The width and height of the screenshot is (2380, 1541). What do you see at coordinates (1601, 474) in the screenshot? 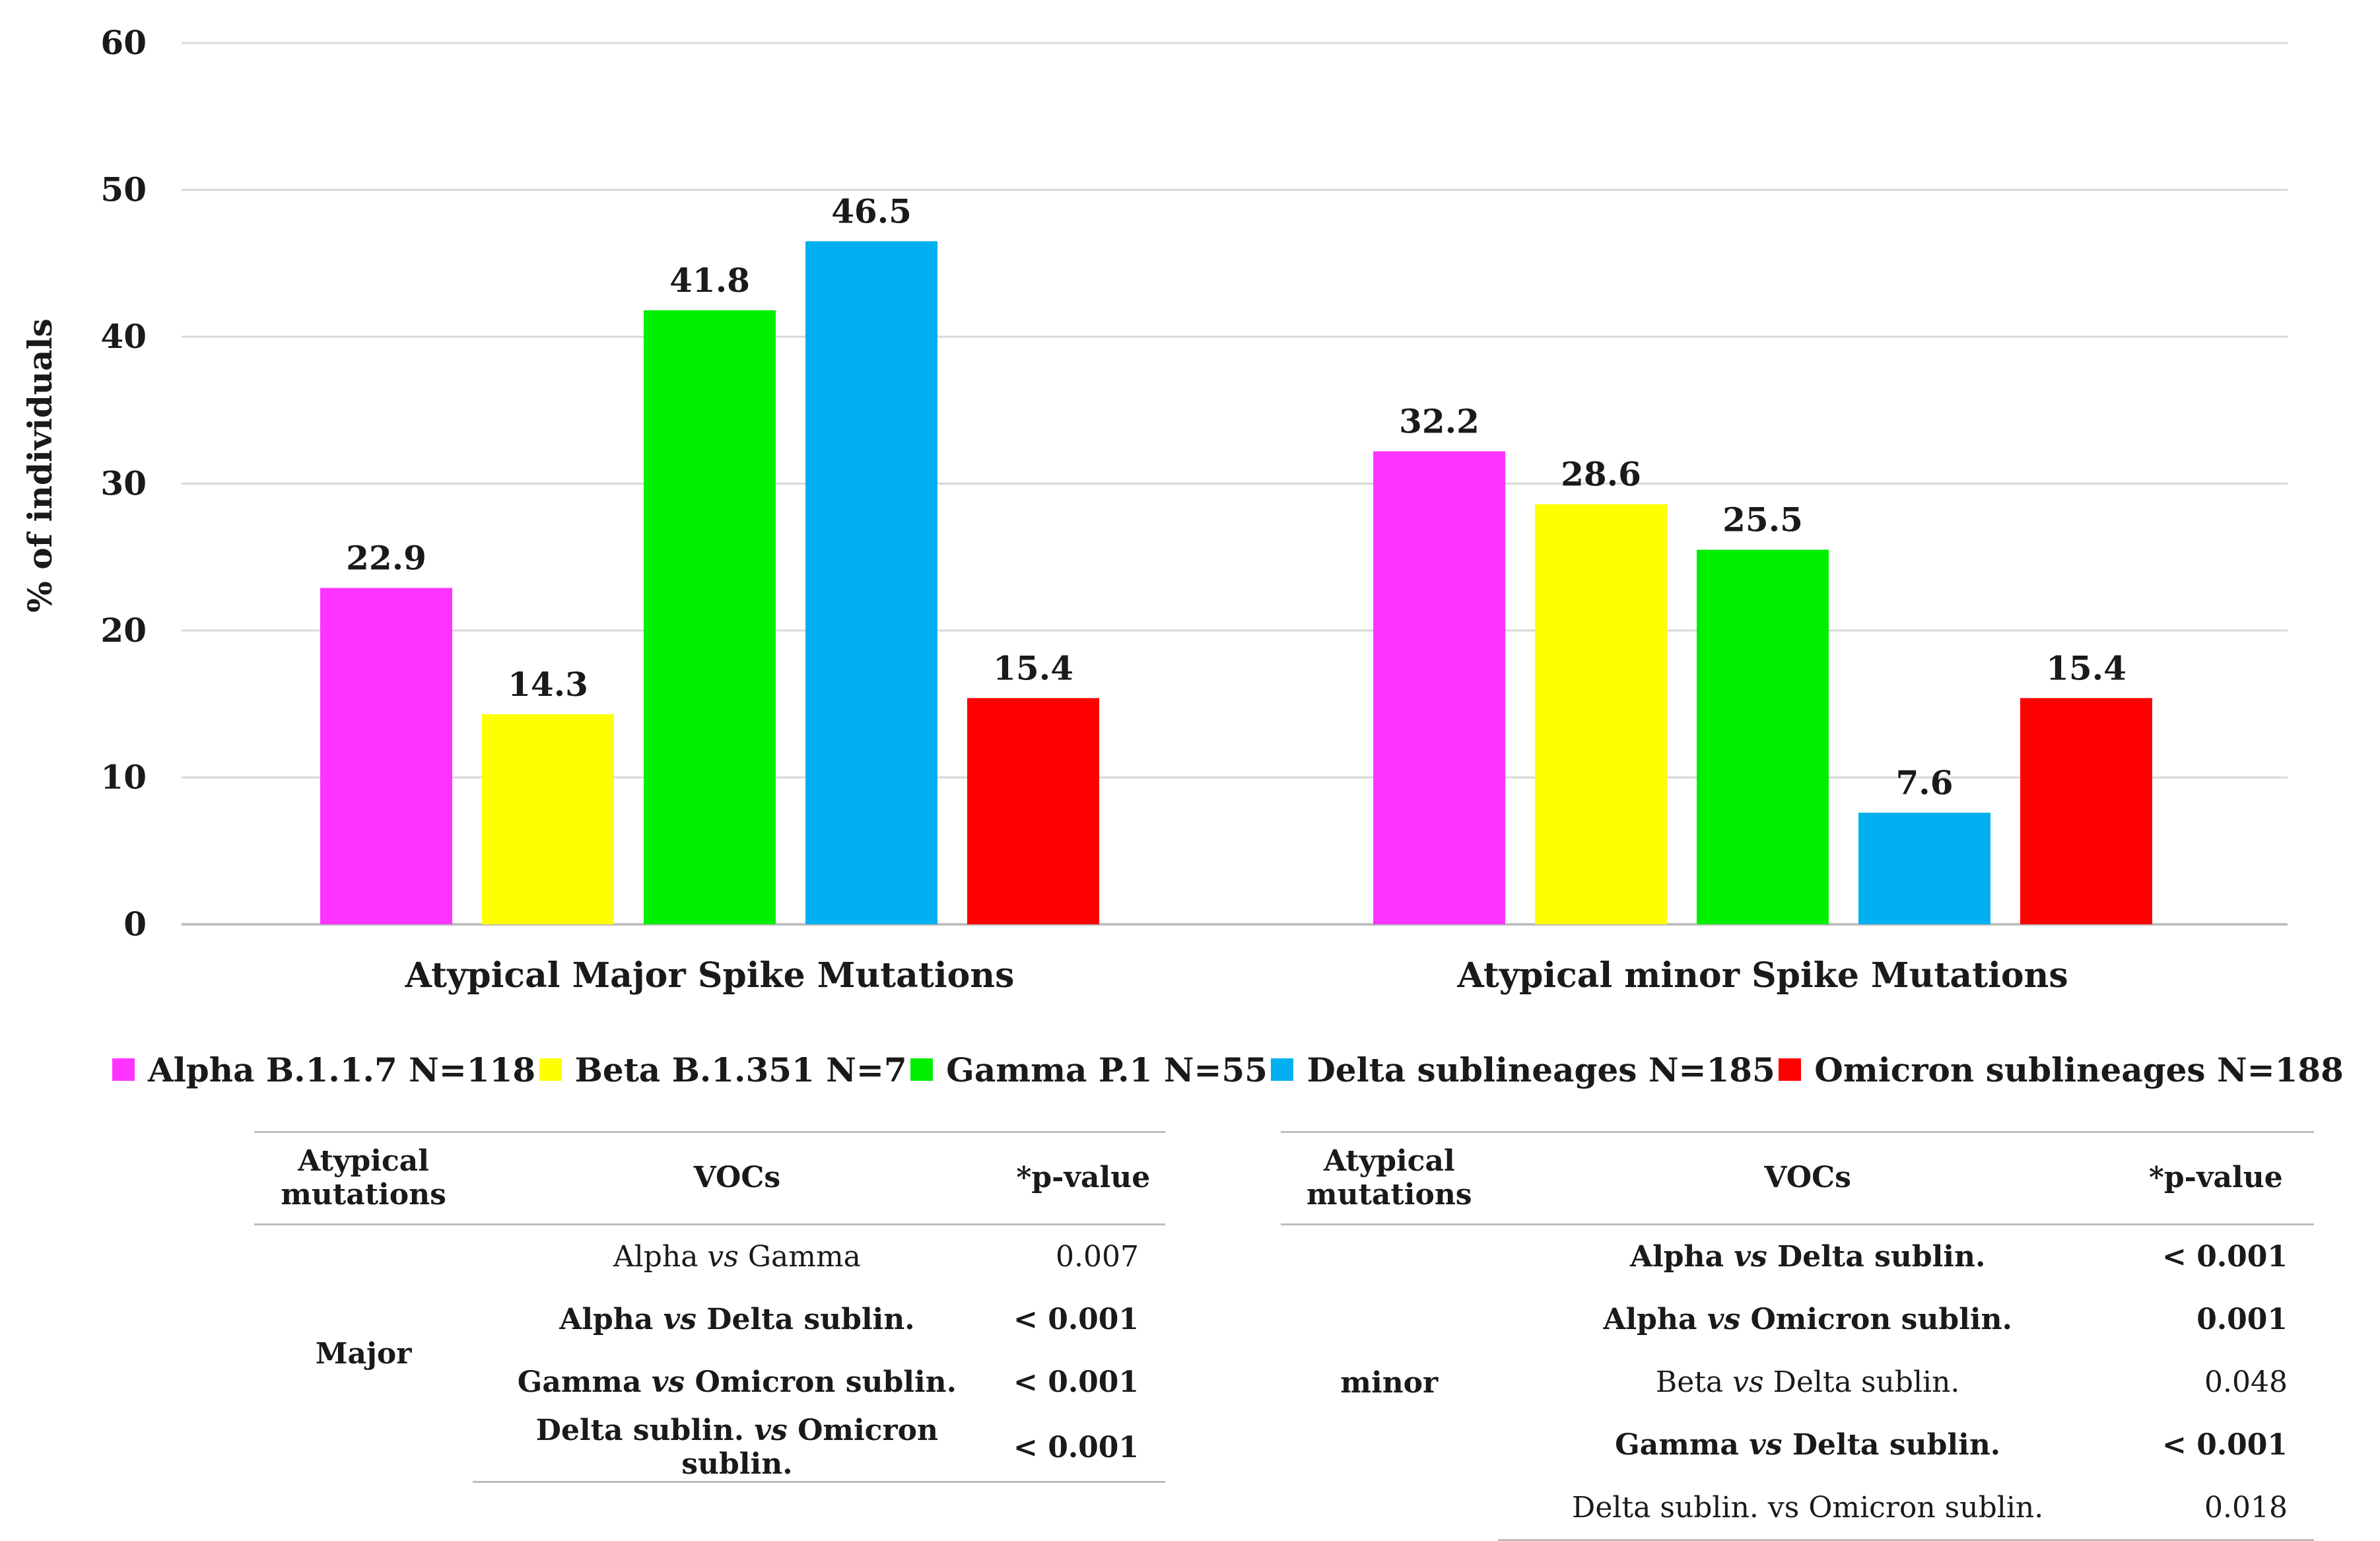
I see `bar-value-label: 28.6` at bounding box center [1601, 474].